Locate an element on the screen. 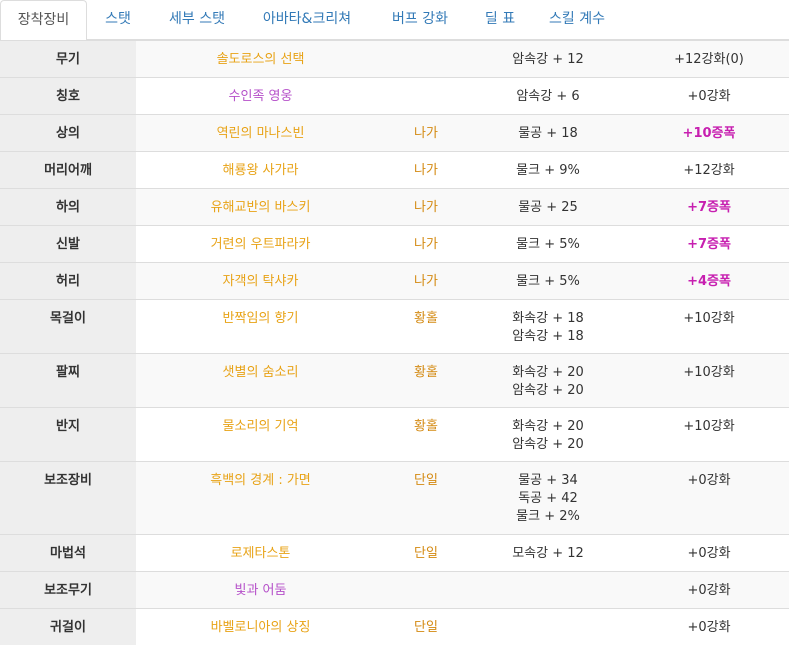 The width and height of the screenshot is (789, 646). item-stats: 물공 + 25 is located at coordinates (548, 207).